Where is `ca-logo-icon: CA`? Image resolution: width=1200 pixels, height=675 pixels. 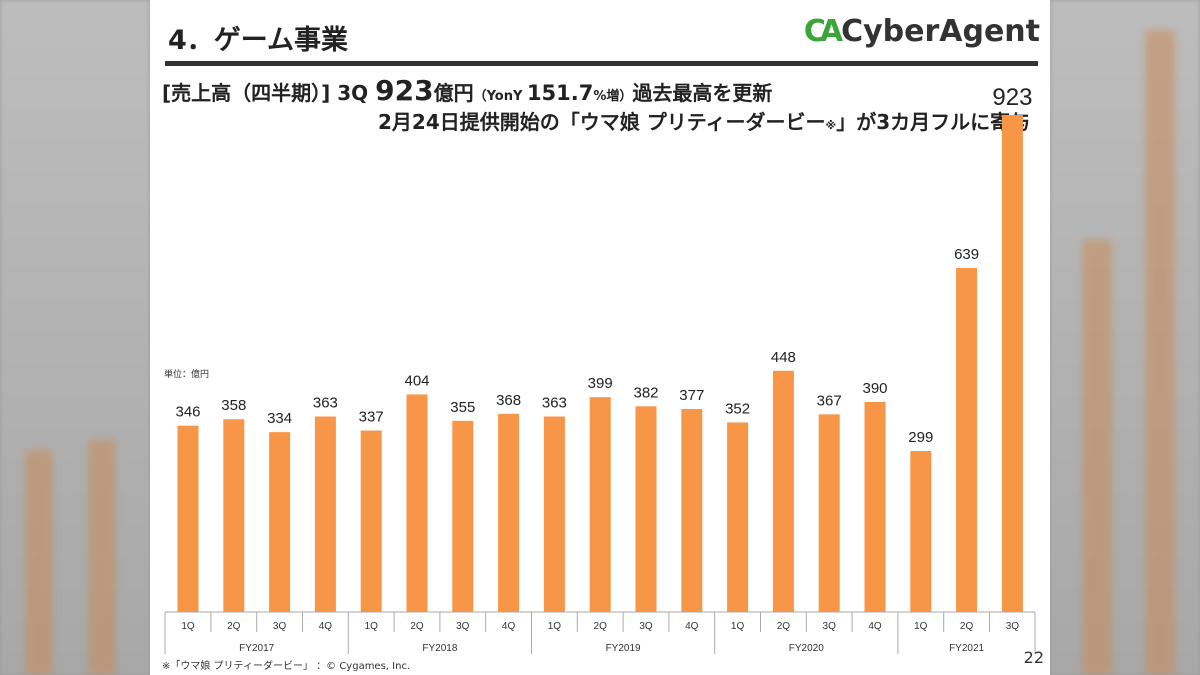 ca-logo-icon: CA is located at coordinates (823, 31).